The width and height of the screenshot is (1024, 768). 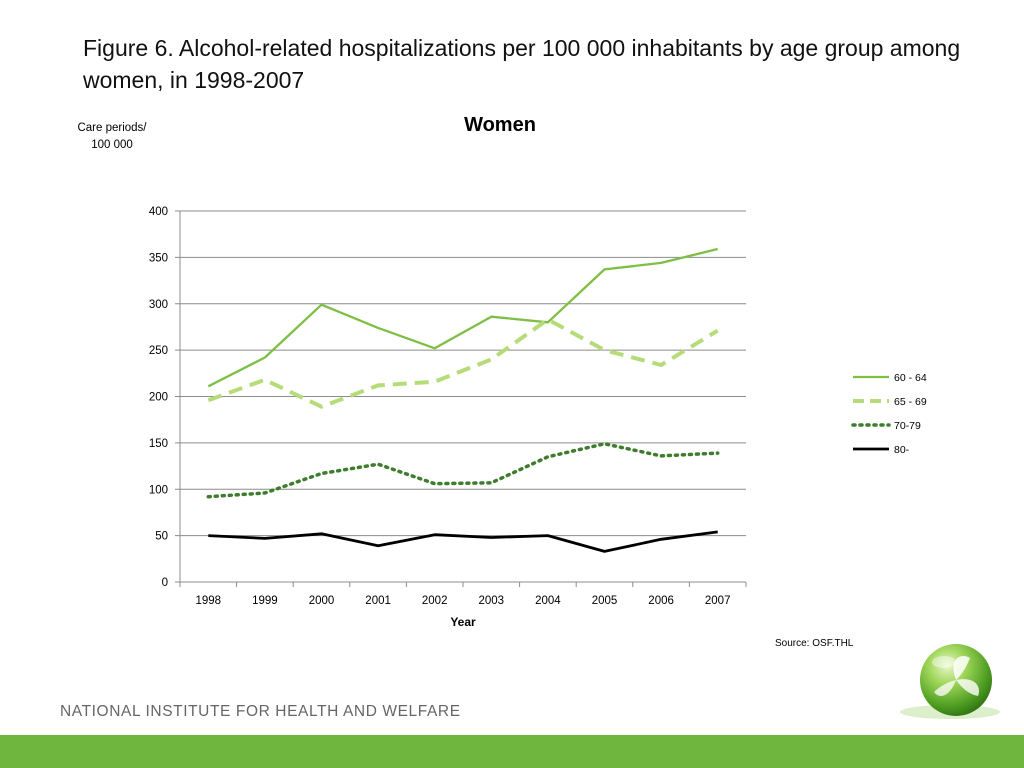 I want to click on x-axis-title: Year, so click(x=463, y=622).